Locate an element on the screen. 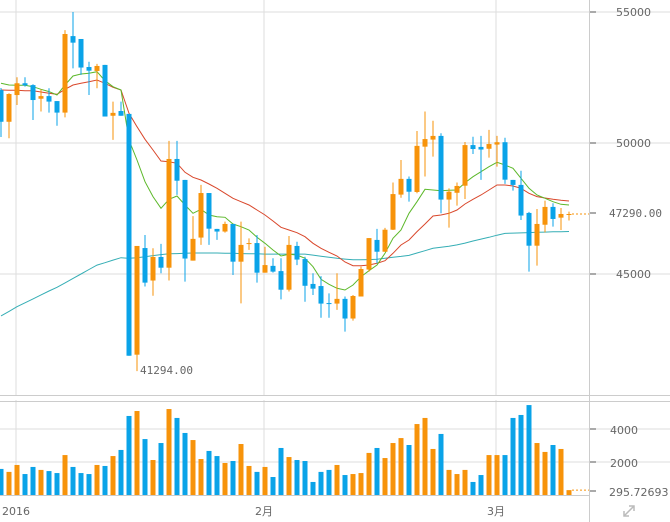 This screenshot has height=522, width=670. y-tick-50000: 50000 is located at coordinates (633, 143).